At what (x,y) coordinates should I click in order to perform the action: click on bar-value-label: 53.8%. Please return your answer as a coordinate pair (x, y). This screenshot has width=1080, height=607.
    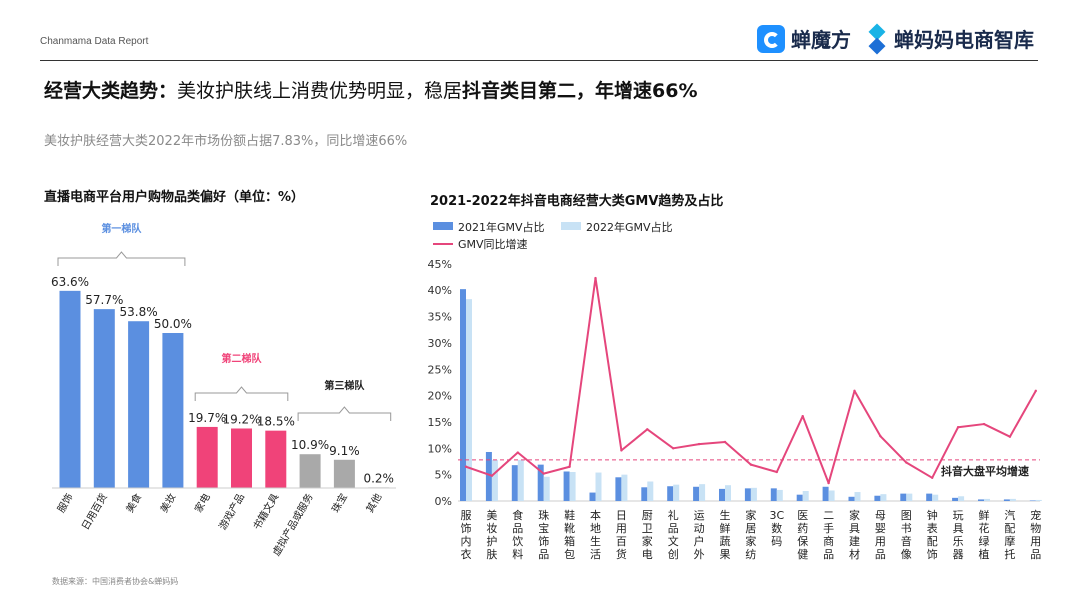
    Looking at the image, I should click on (139, 312).